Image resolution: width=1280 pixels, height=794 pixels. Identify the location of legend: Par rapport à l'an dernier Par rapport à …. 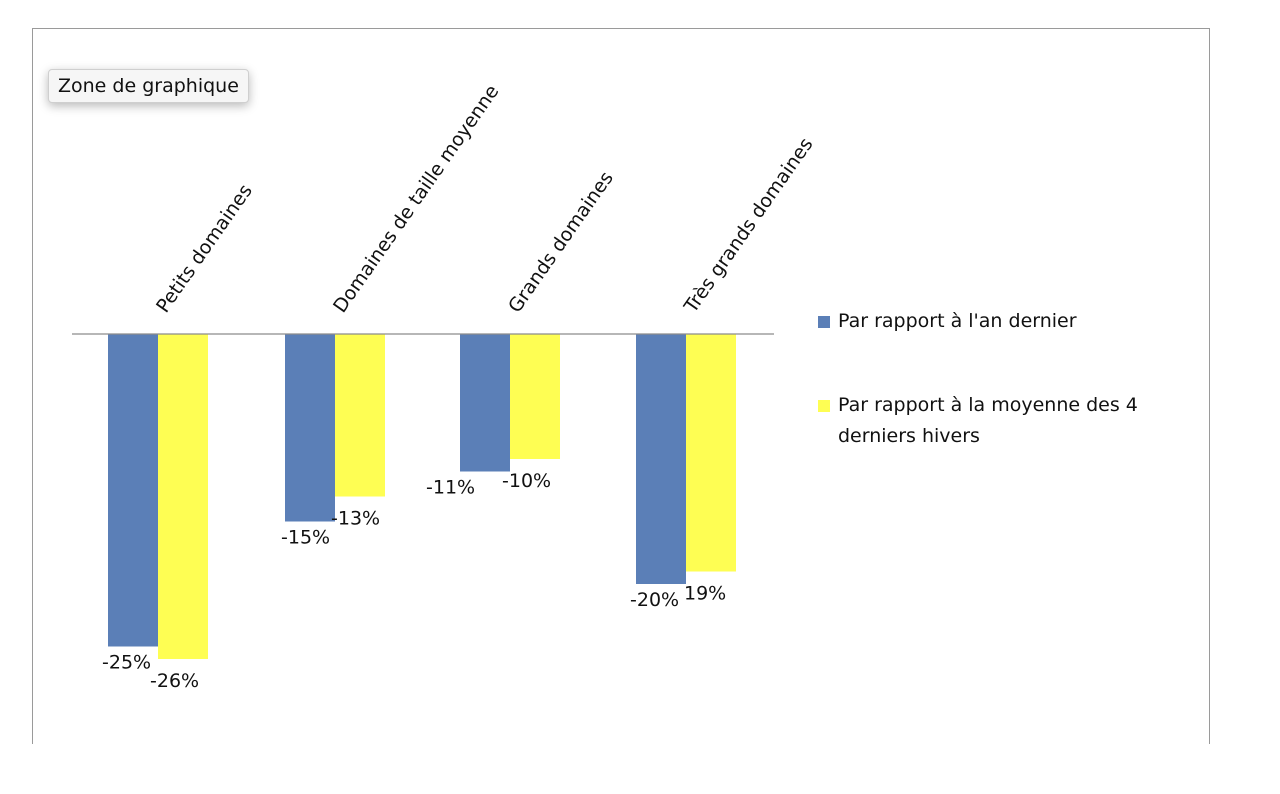
(978, 378).